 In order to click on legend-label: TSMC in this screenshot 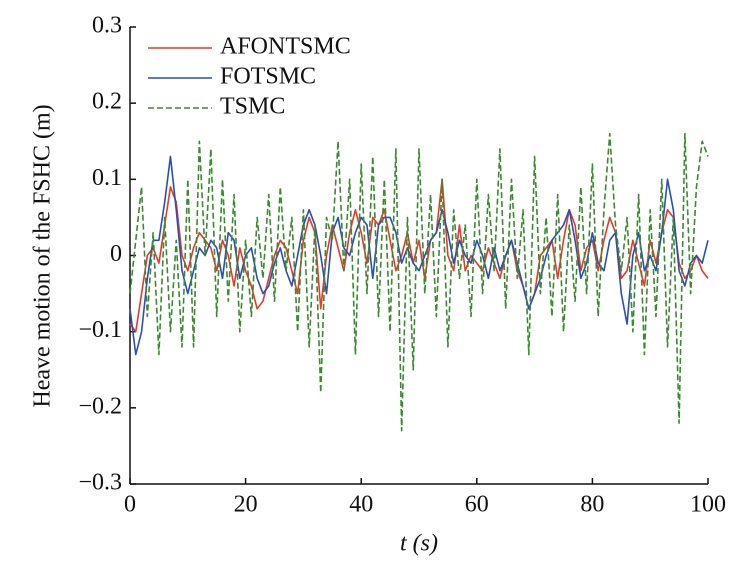, I will do `click(252, 107)`.